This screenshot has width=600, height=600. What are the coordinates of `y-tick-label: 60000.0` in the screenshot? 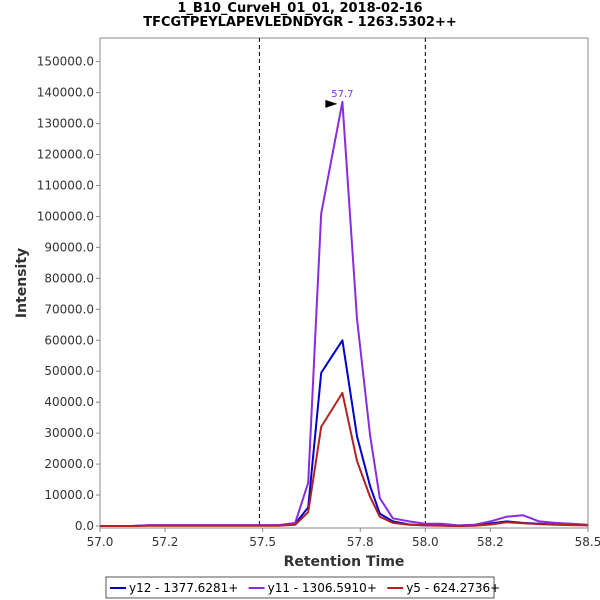 It's located at (69, 340).